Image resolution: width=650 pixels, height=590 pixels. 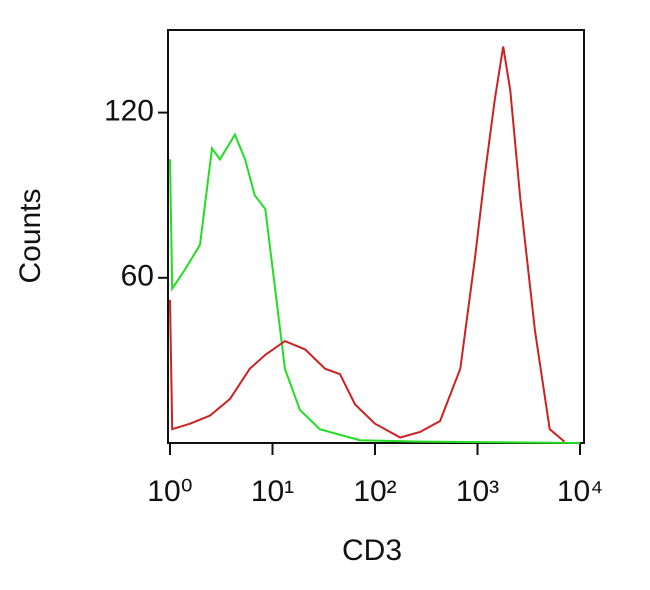 I want to click on x-tick-label: 10⁰, so click(x=169, y=491).